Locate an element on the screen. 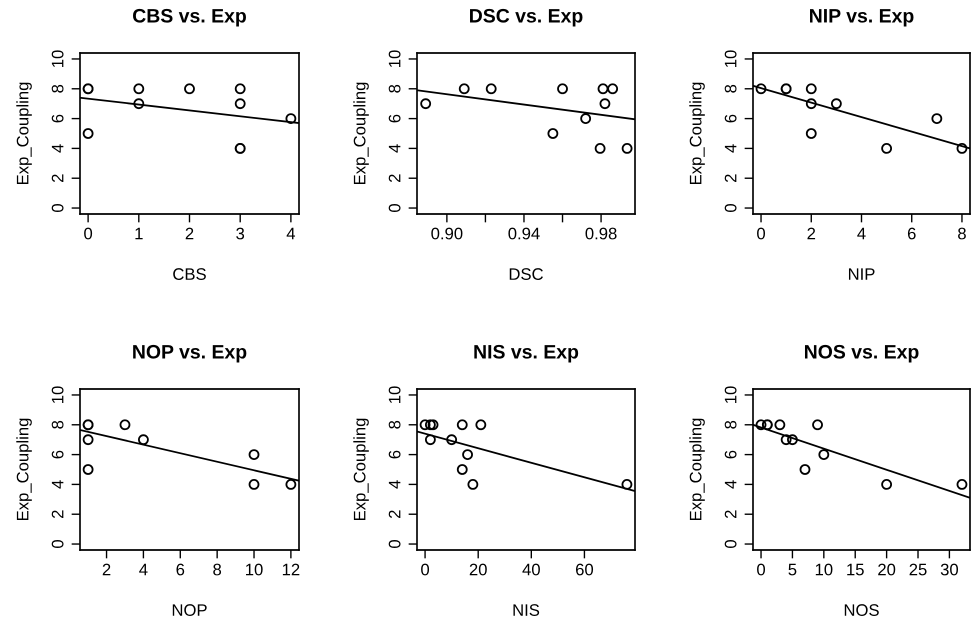  x-axis-title: NOP is located at coordinates (189, 610).